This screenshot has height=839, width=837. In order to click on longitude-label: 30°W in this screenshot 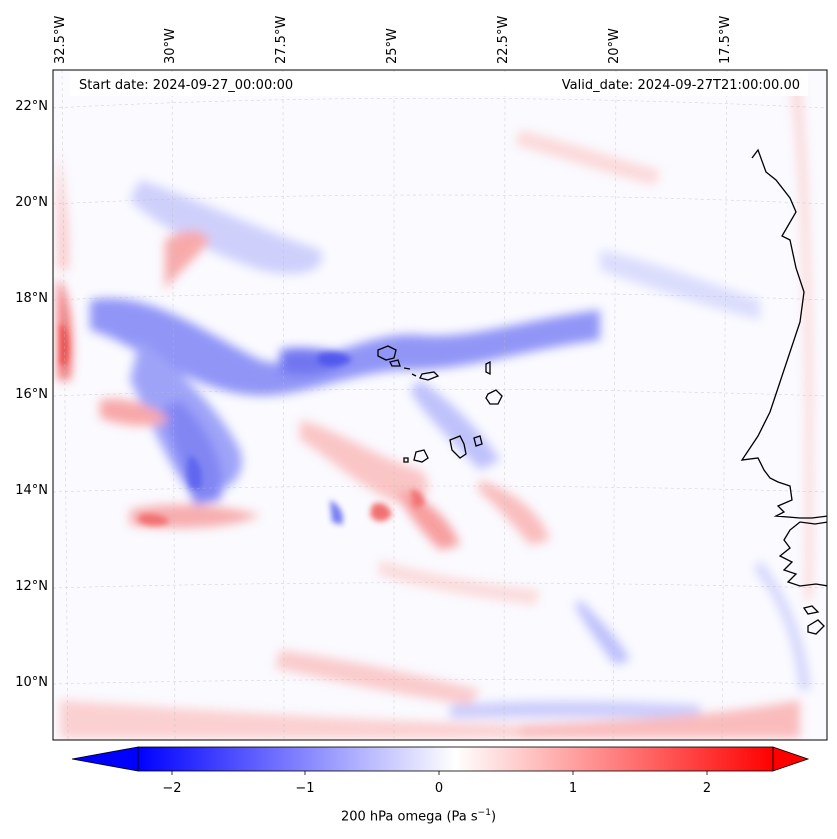, I will do `click(170, 46)`.